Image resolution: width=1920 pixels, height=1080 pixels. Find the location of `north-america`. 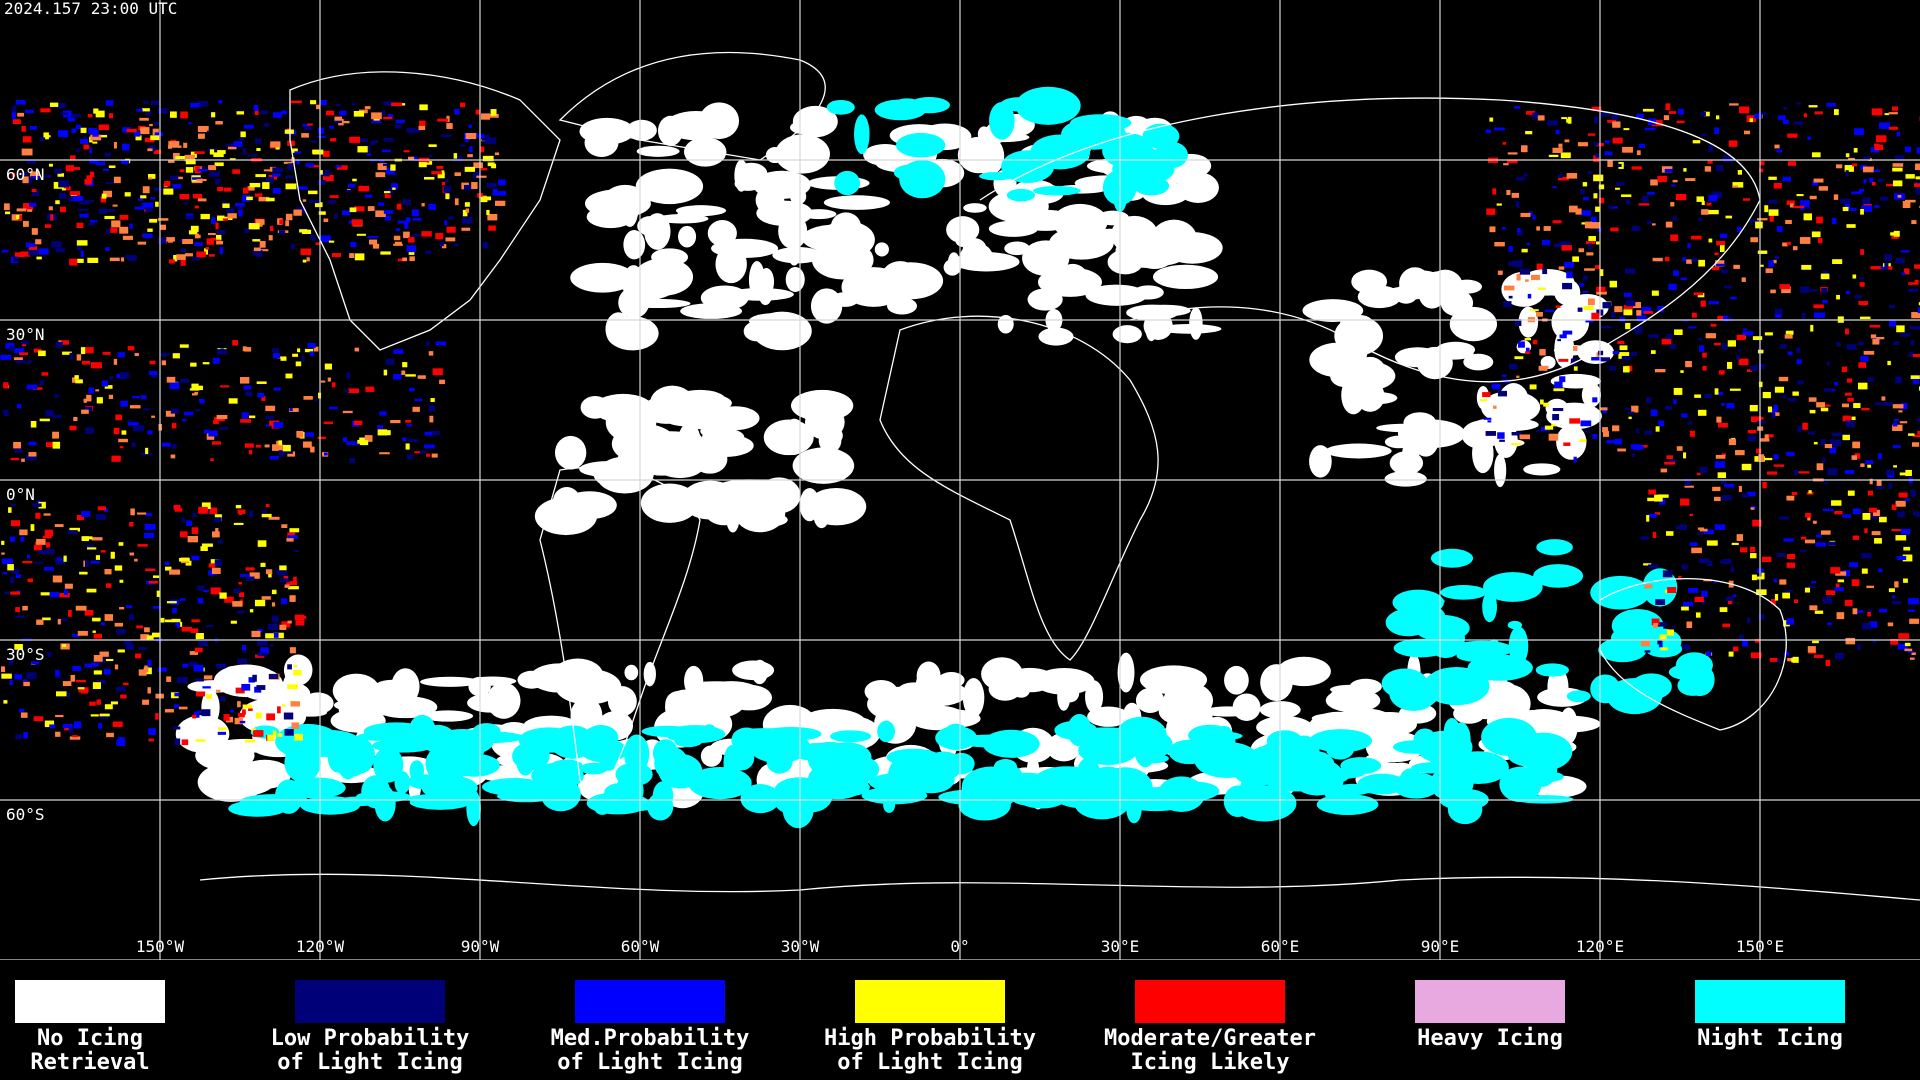

north-america is located at coordinates (425, 211).